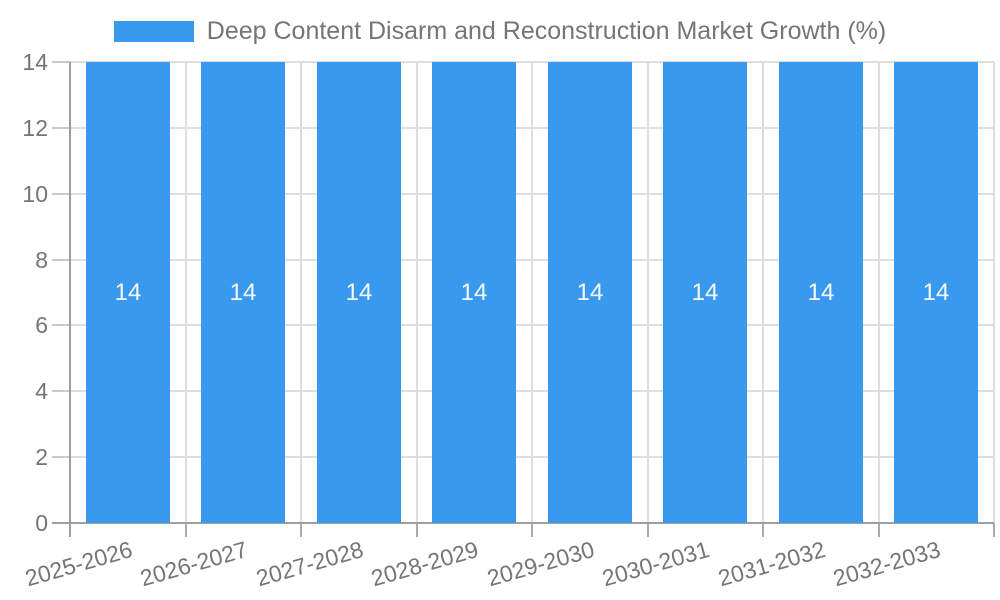  What do you see at coordinates (887, 564) in the screenshot?
I see `x-tick-label: 2032-2033` at bounding box center [887, 564].